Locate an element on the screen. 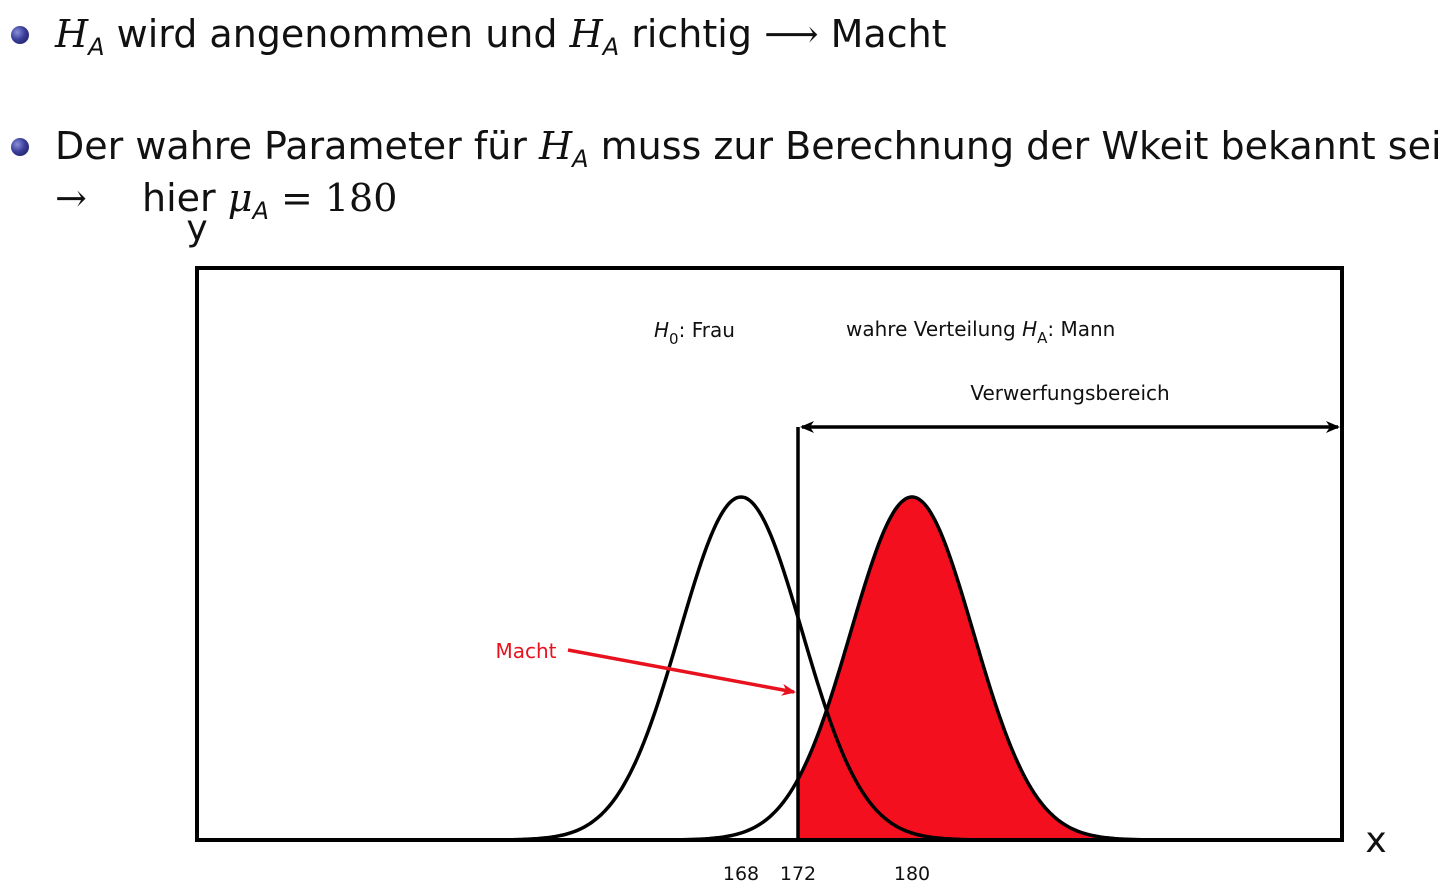 The height and width of the screenshot is (886, 1438). x-axis-label: x is located at coordinates (1375, 840).